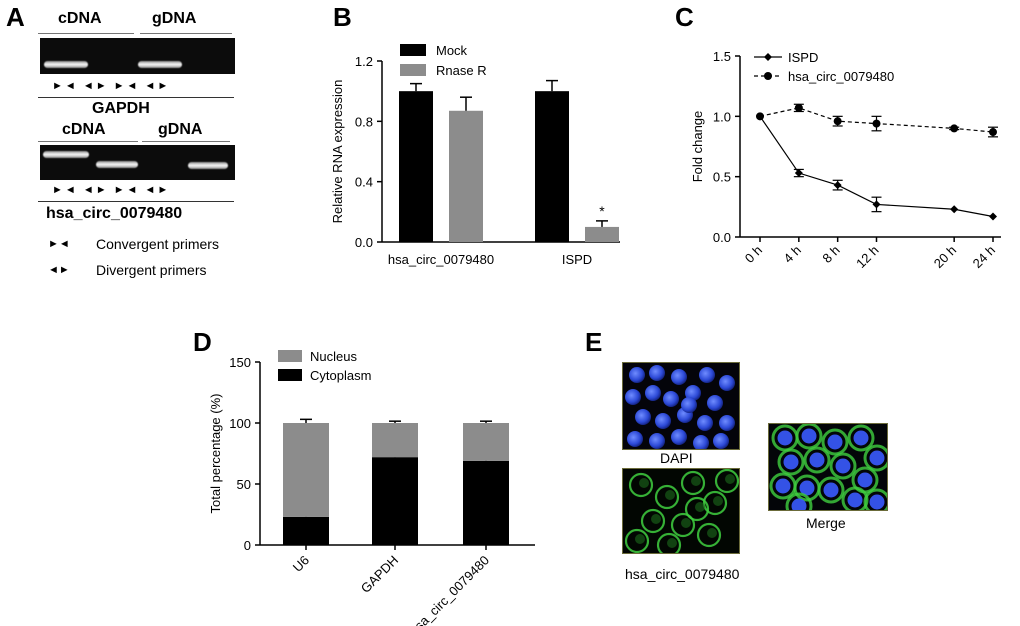 The image size is (1020, 626). I want to click on legend-label: hsa_circ_0079480, so click(841, 76).